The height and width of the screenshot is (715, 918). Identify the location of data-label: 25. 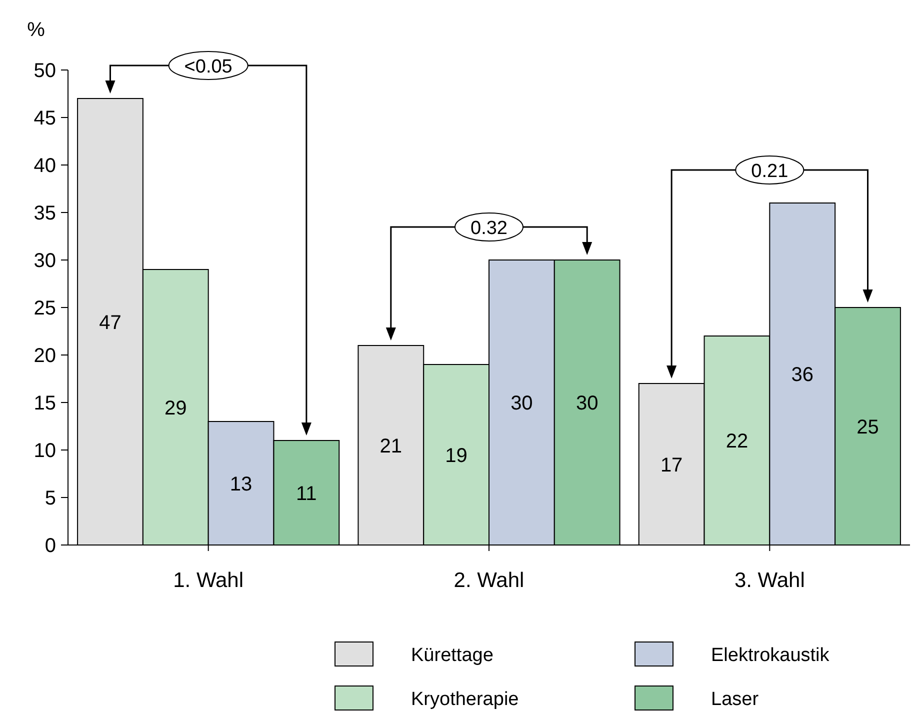
(867, 427).